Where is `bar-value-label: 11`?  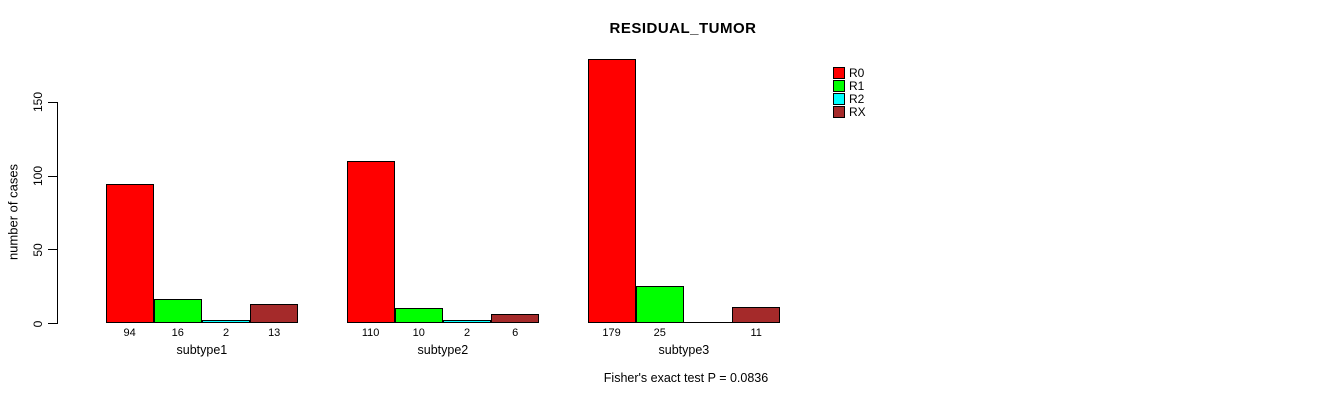
bar-value-label: 11 is located at coordinates (756, 333).